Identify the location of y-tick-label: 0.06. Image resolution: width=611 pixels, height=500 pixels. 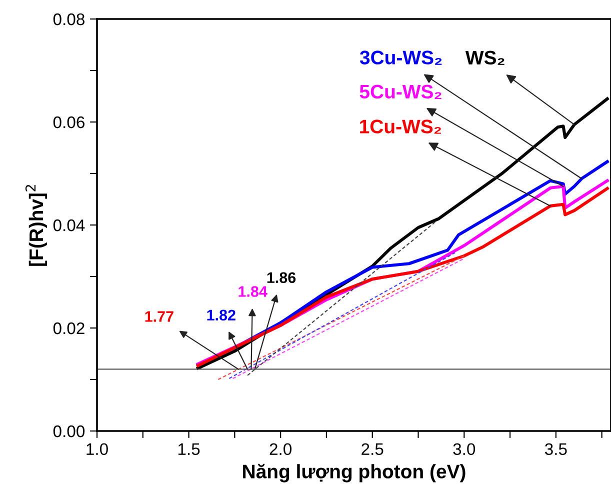
(68, 122).